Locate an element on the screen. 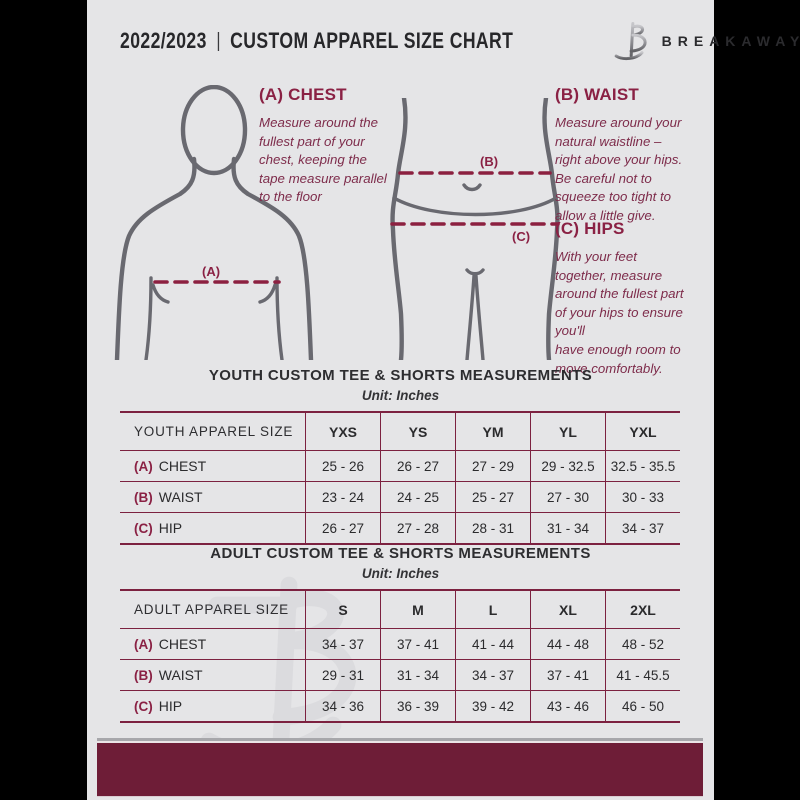 This screenshot has height=800, width=800. page-title: 2022/2023 | CUSTOM APPAREL SIZE CHART is located at coordinates (316, 41).